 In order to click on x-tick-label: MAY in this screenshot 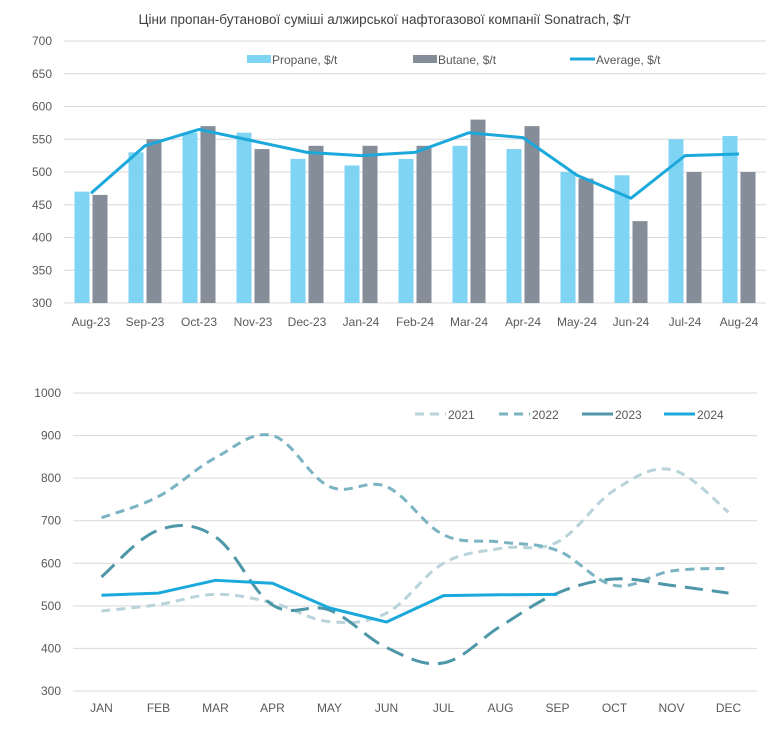, I will do `click(329, 708)`.